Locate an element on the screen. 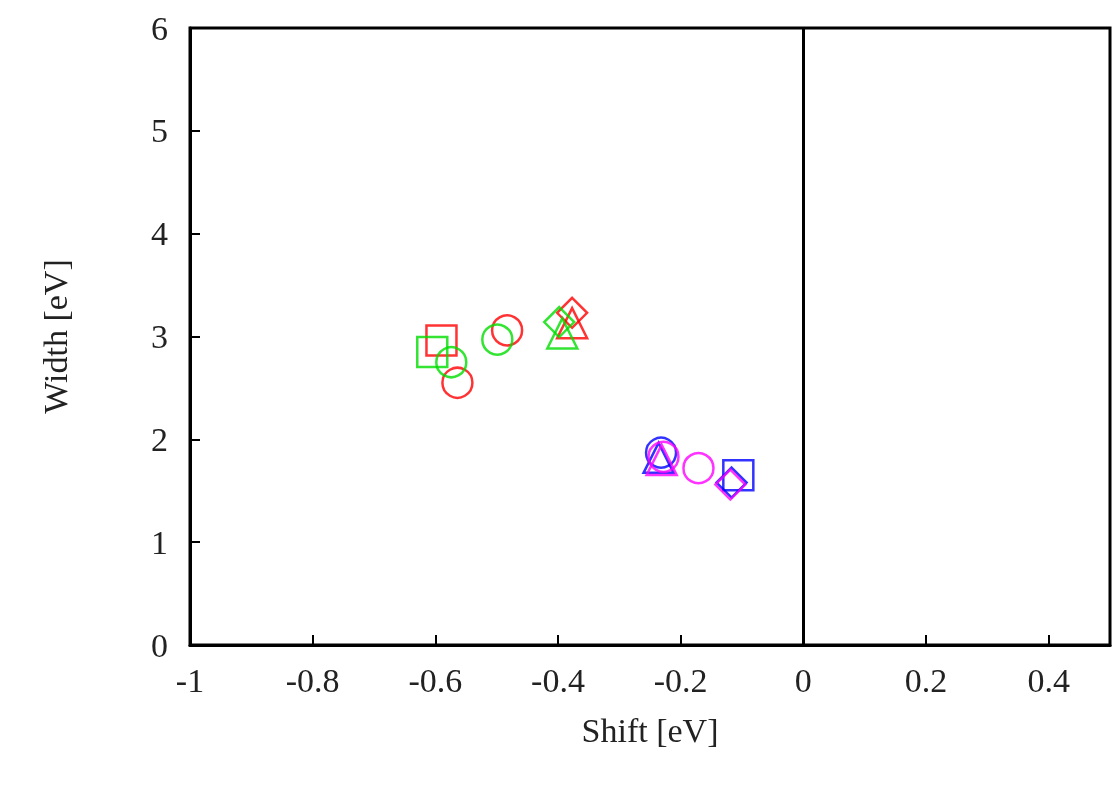 This screenshot has width=1112, height=796. x-tick-label: -0.6 is located at coordinates (435, 680).